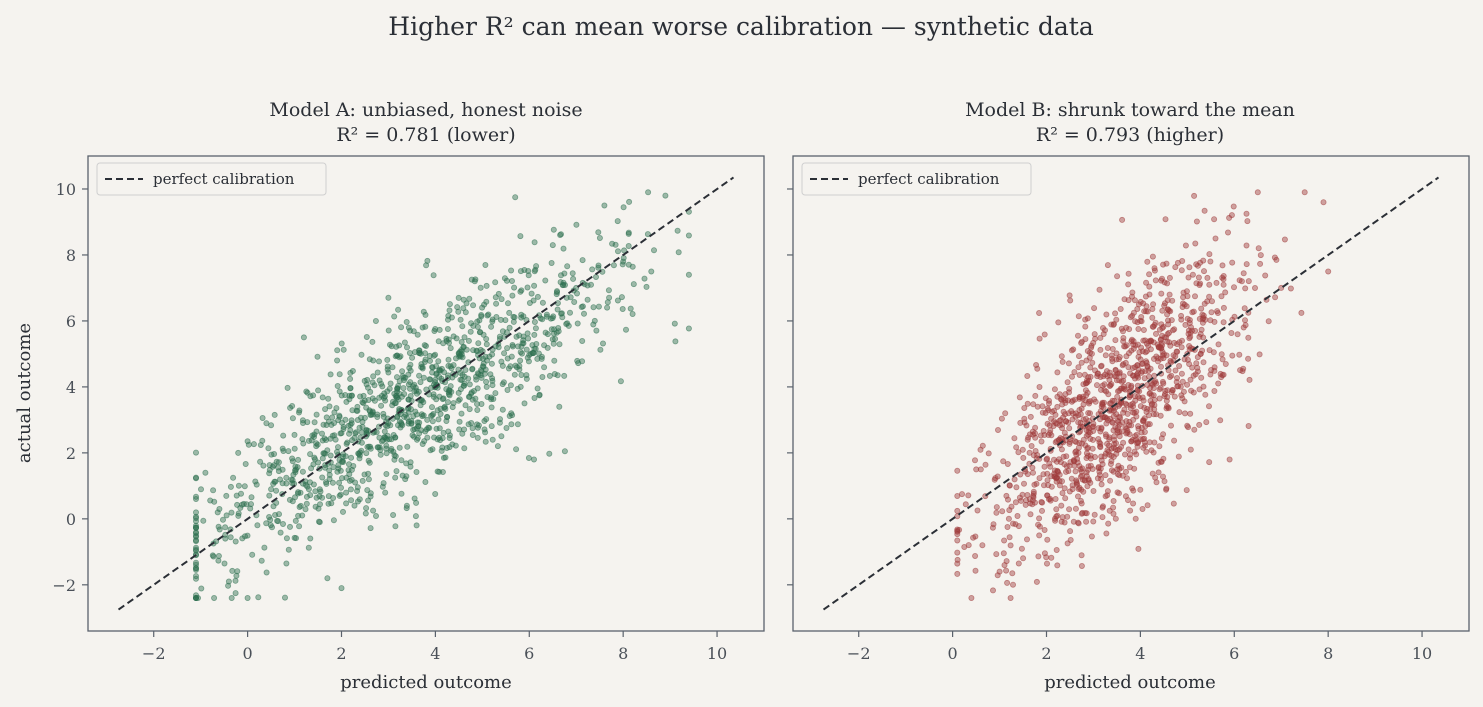 The height and width of the screenshot is (707, 1483). Describe the element at coordinates (224, 179) in the screenshot. I see `panel-a-legend-label: perfect calibration` at that location.